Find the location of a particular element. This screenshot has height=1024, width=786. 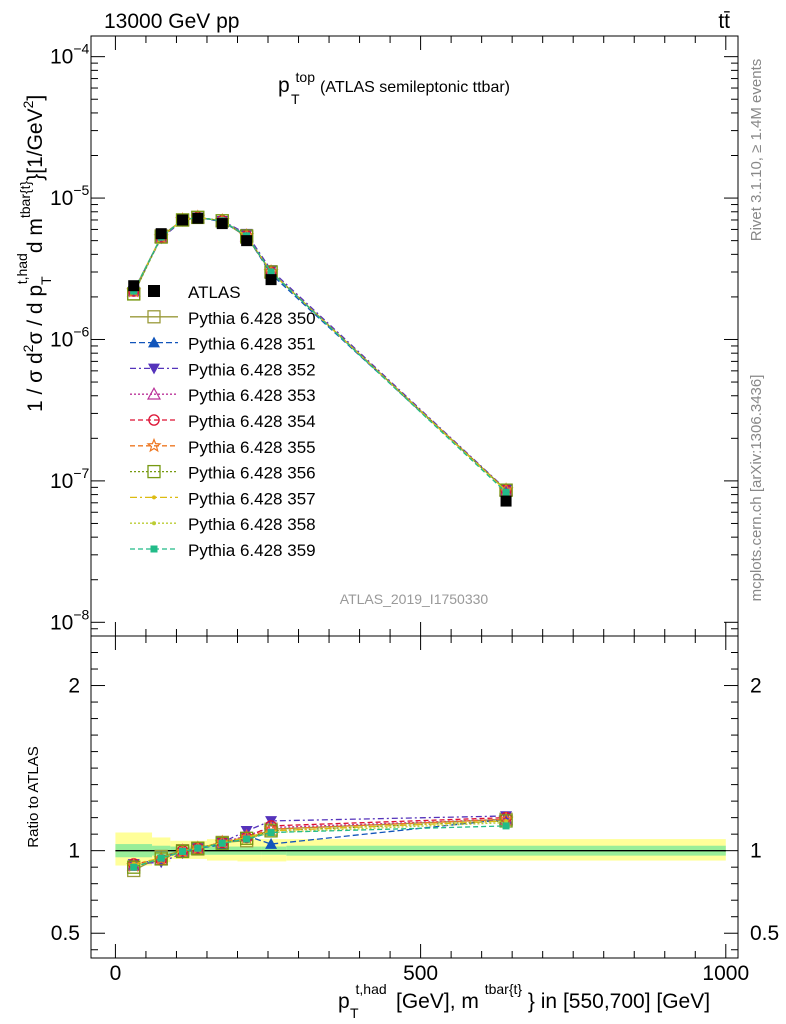

atlas-data-series is located at coordinates (320, 359).